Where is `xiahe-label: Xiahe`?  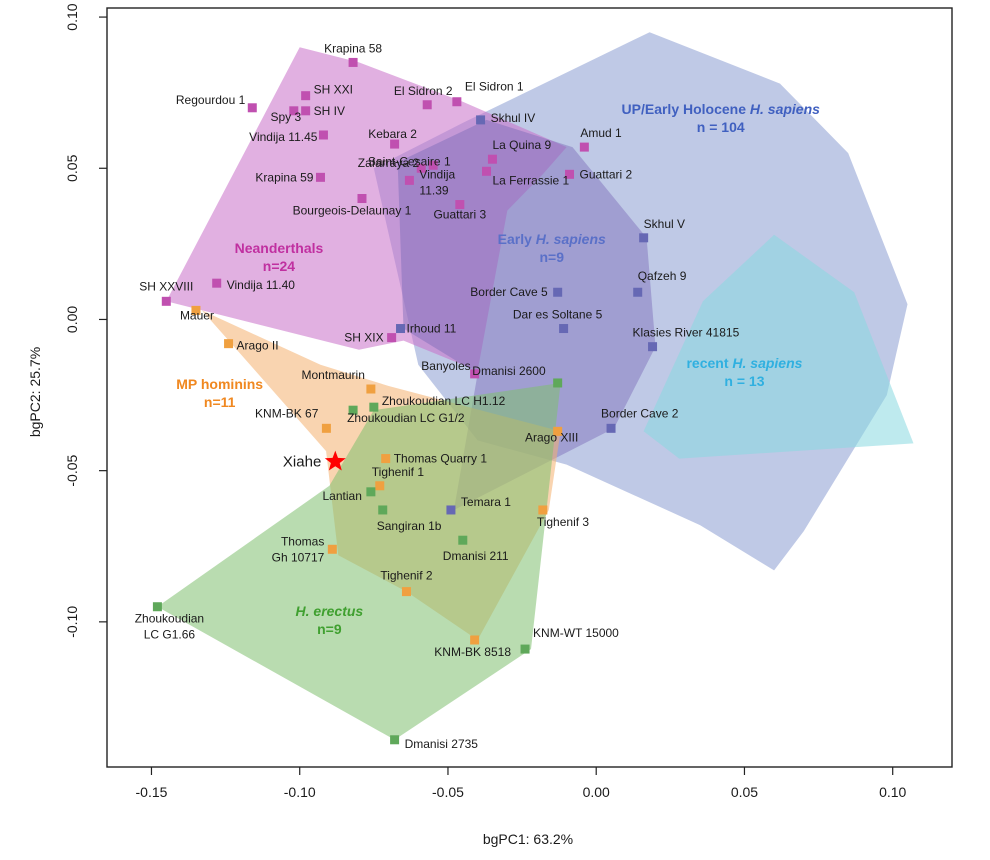
xiahe-label: Xiahe is located at coordinates (302, 462).